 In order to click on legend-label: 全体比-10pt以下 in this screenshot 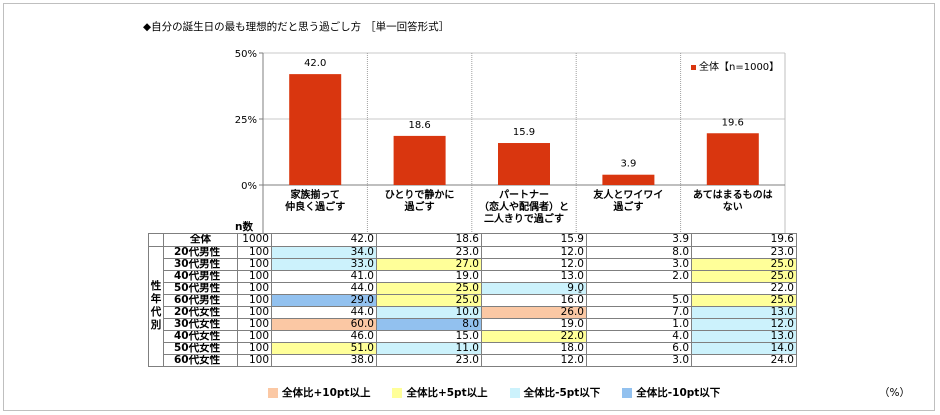, I will do `click(678, 393)`.